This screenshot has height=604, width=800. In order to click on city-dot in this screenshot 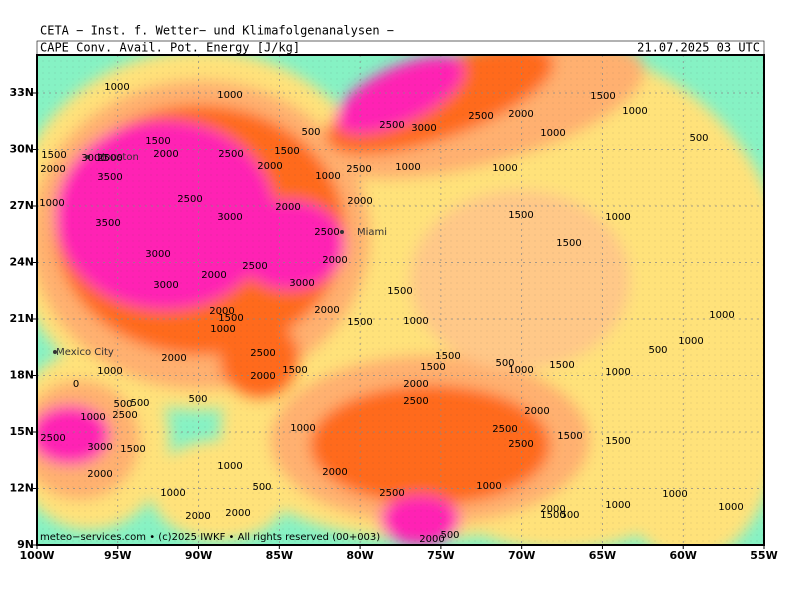, I will do `click(55, 352)`.